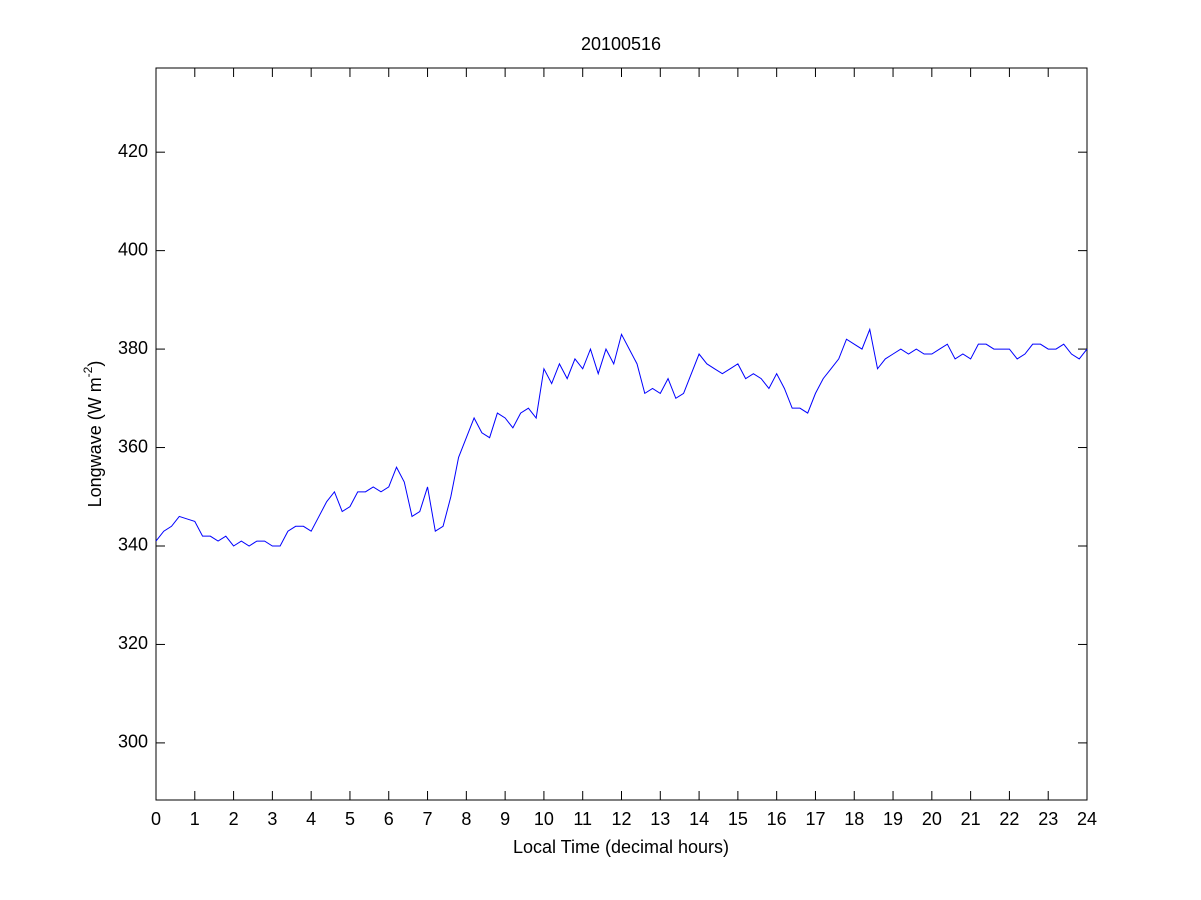 The image size is (1201, 900). I want to click on x-tick-label: 17, so click(815, 819).